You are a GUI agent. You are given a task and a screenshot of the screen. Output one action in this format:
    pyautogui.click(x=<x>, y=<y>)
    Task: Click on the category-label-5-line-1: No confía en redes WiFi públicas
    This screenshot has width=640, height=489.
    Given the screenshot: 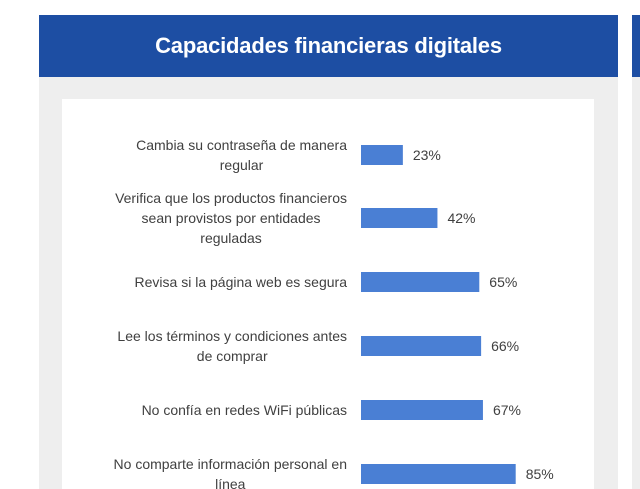 What is the action you would take?
    pyautogui.click(x=244, y=410)
    